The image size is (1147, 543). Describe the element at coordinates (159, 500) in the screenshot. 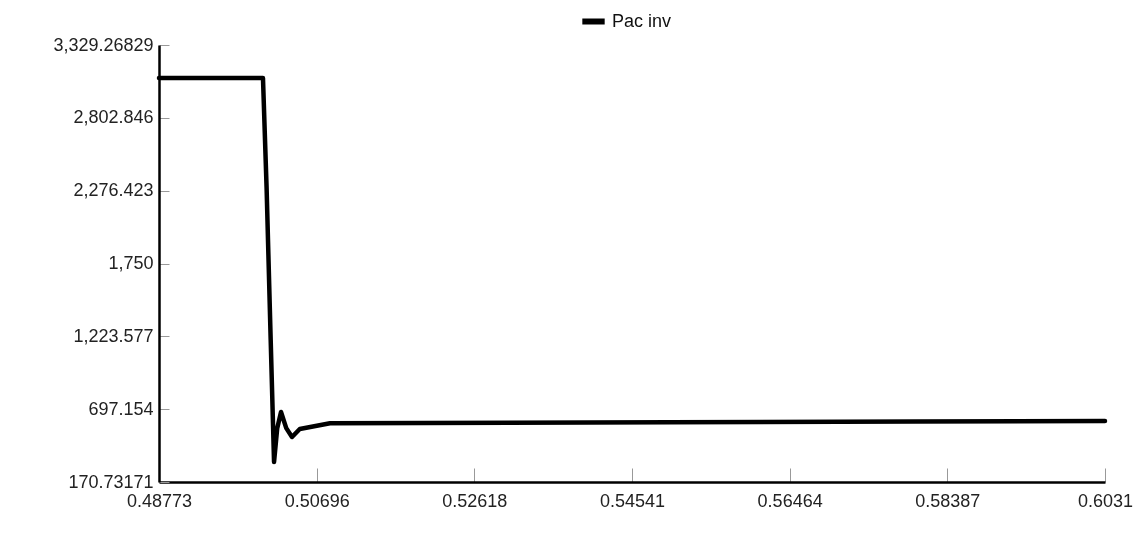

I see `x-tick-label: 0.48773` at that location.